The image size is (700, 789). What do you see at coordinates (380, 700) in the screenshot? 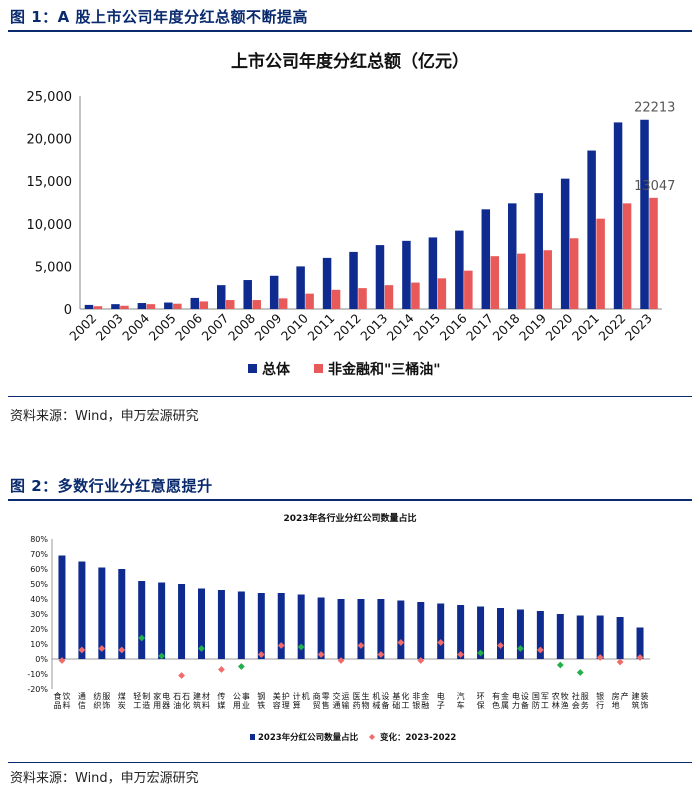
I see `chart2-x-tick-label: 机械设备` at bounding box center [380, 700].